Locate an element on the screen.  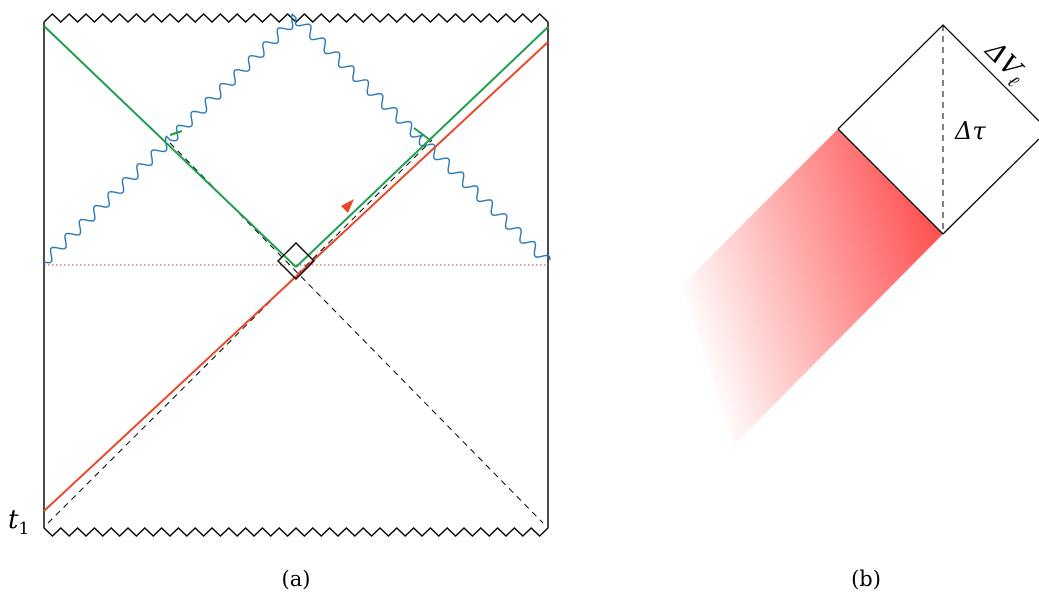
delta-v-label: ΔVℓ is located at coordinates (1004, 63).